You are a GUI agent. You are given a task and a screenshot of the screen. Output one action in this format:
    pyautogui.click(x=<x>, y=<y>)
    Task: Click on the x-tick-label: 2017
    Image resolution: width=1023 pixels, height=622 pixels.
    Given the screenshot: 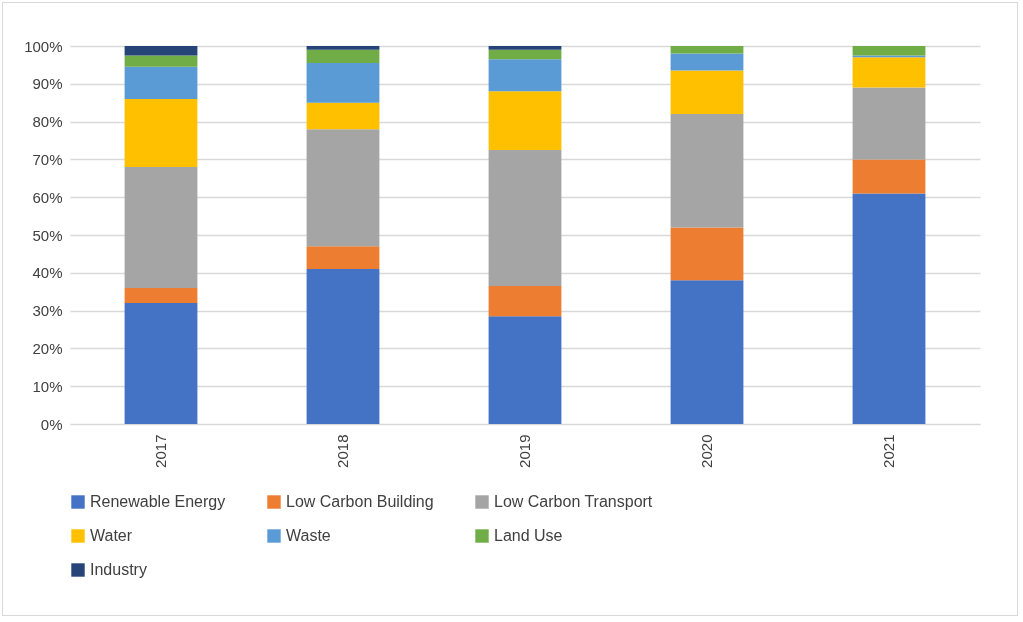 What is the action you would take?
    pyautogui.click(x=160, y=451)
    